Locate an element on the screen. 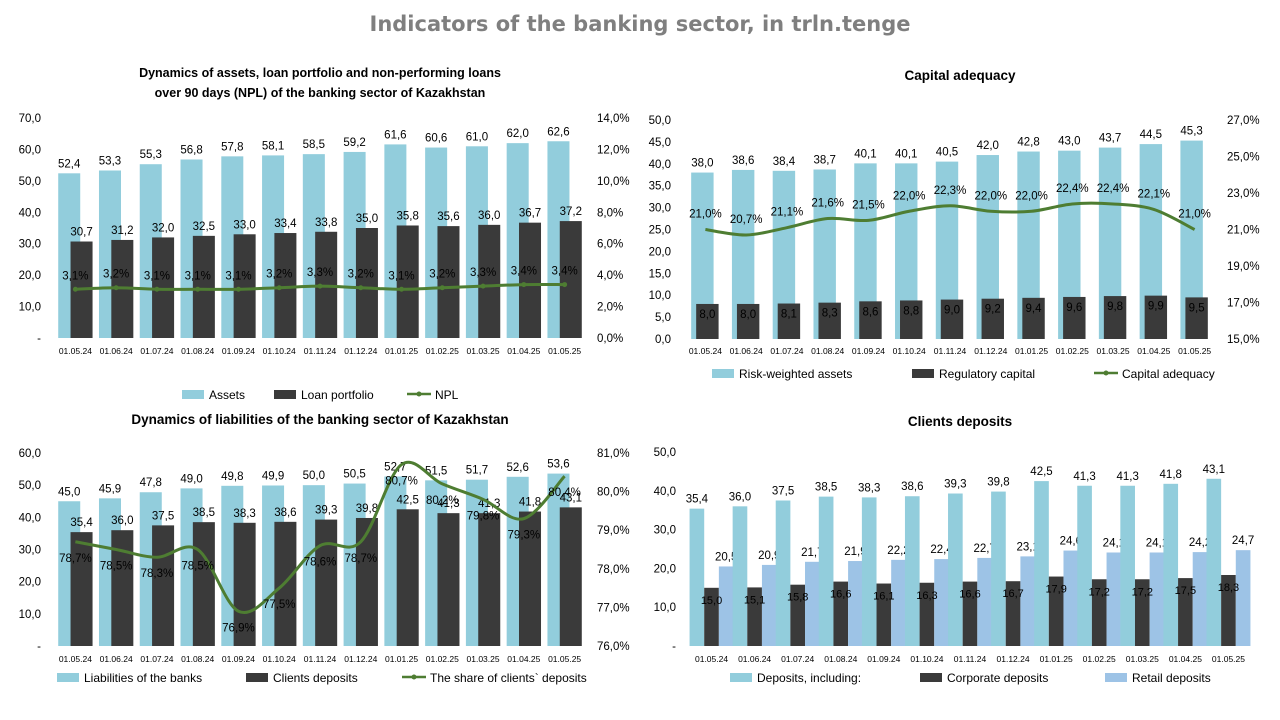 The width and height of the screenshot is (1280, 720). data-label: 39,3 is located at coordinates (955, 485).